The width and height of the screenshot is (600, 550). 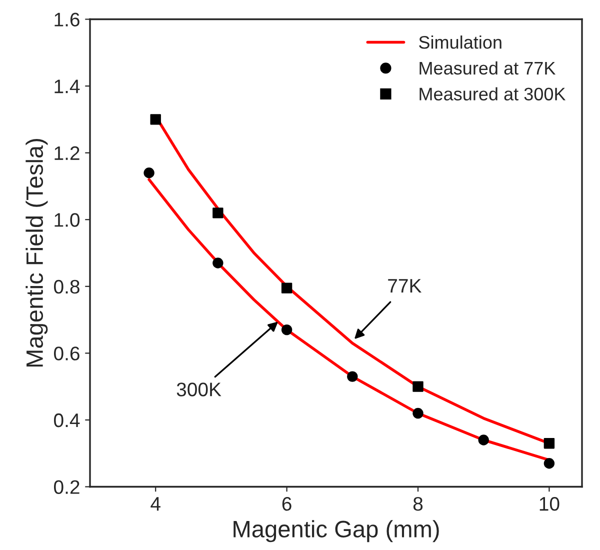 I want to click on y-tick-label: 0.2, so click(x=67, y=487).